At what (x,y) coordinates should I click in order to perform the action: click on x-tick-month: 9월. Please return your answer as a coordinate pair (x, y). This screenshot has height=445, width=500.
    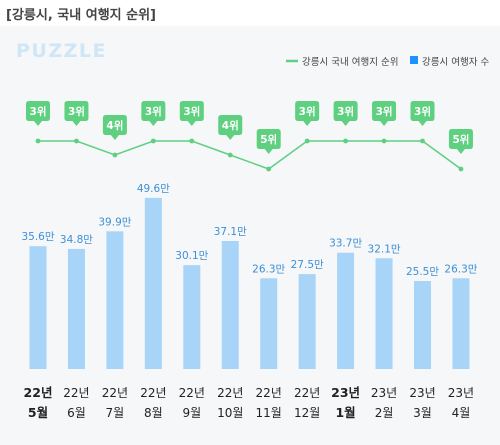
    Looking at the image, I should click on (191, 413).